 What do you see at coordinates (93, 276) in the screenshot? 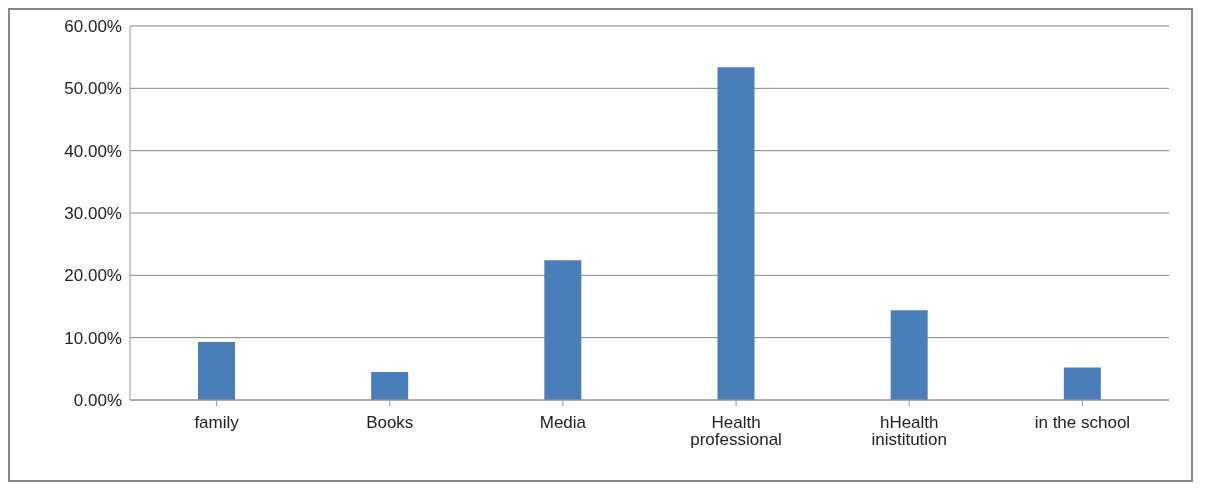
I see `y-tick-label: 20.00%` at bounding box center [93, 276].